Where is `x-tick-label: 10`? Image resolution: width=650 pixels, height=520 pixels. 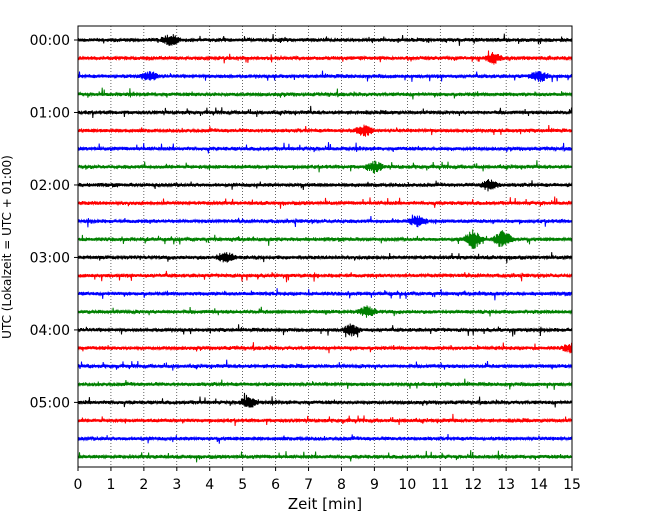 x-tick-label: 10 is located at coordinates (407, 485).